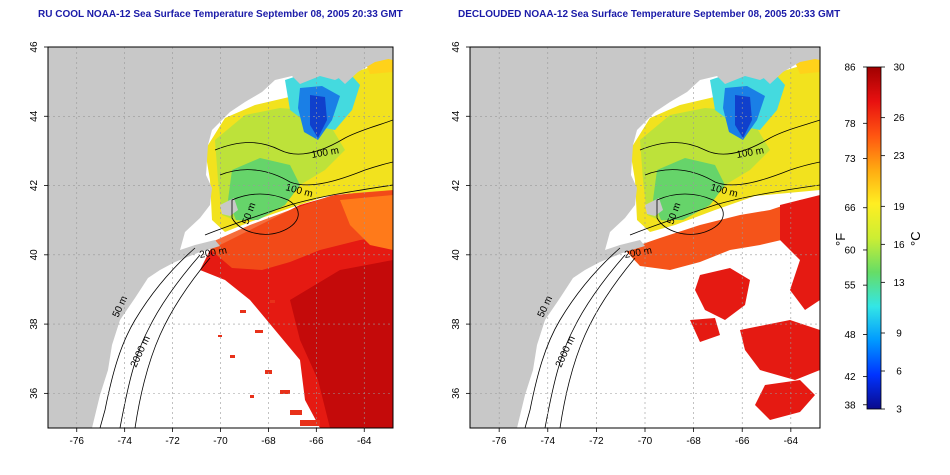 This screenshot has height=475, width=950. I want to click on left-sst-green-region, so click(264, 189).